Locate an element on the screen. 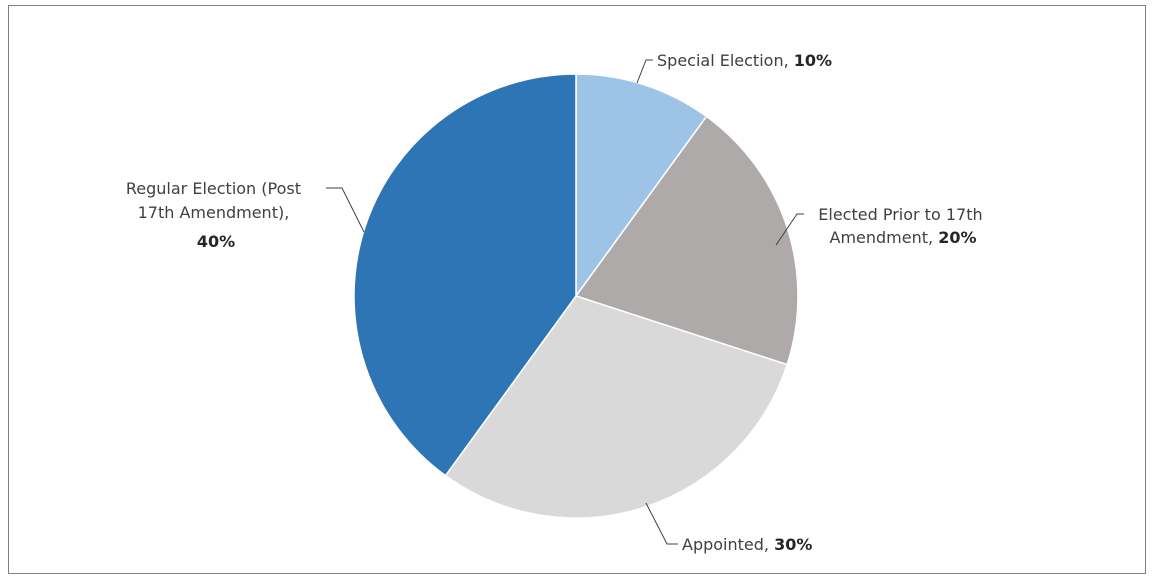 The height and width of the screenshot is (579, 1154). pie-slice-special-election is located at coordinates (641, 186).